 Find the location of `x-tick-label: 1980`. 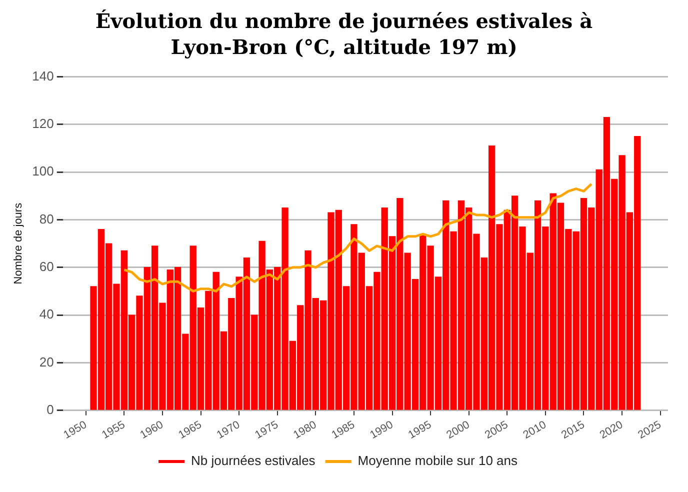

x-tick-label: 1980 is located at coordinates (305, 430).